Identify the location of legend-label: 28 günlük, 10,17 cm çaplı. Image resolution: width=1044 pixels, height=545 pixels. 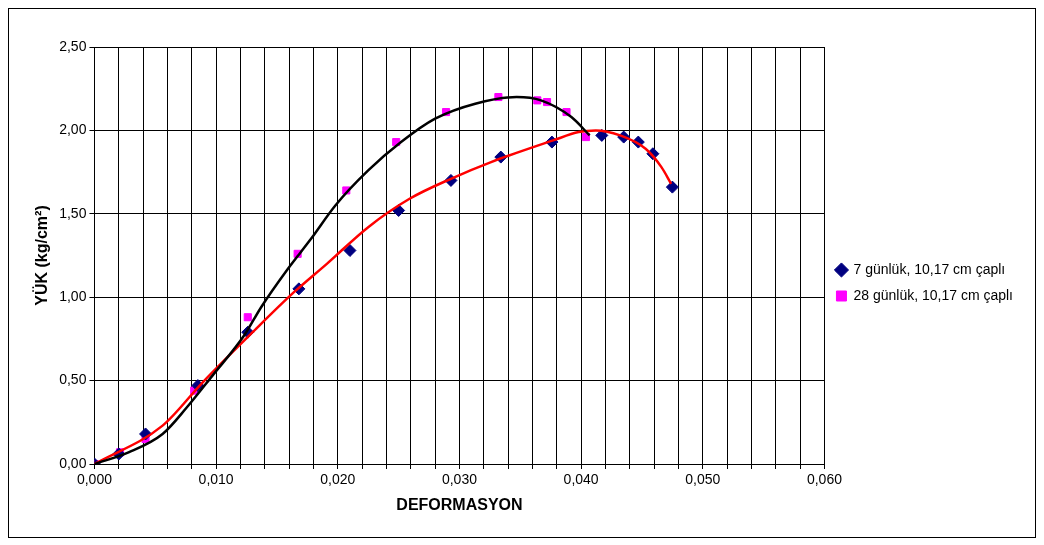
(933, 294).